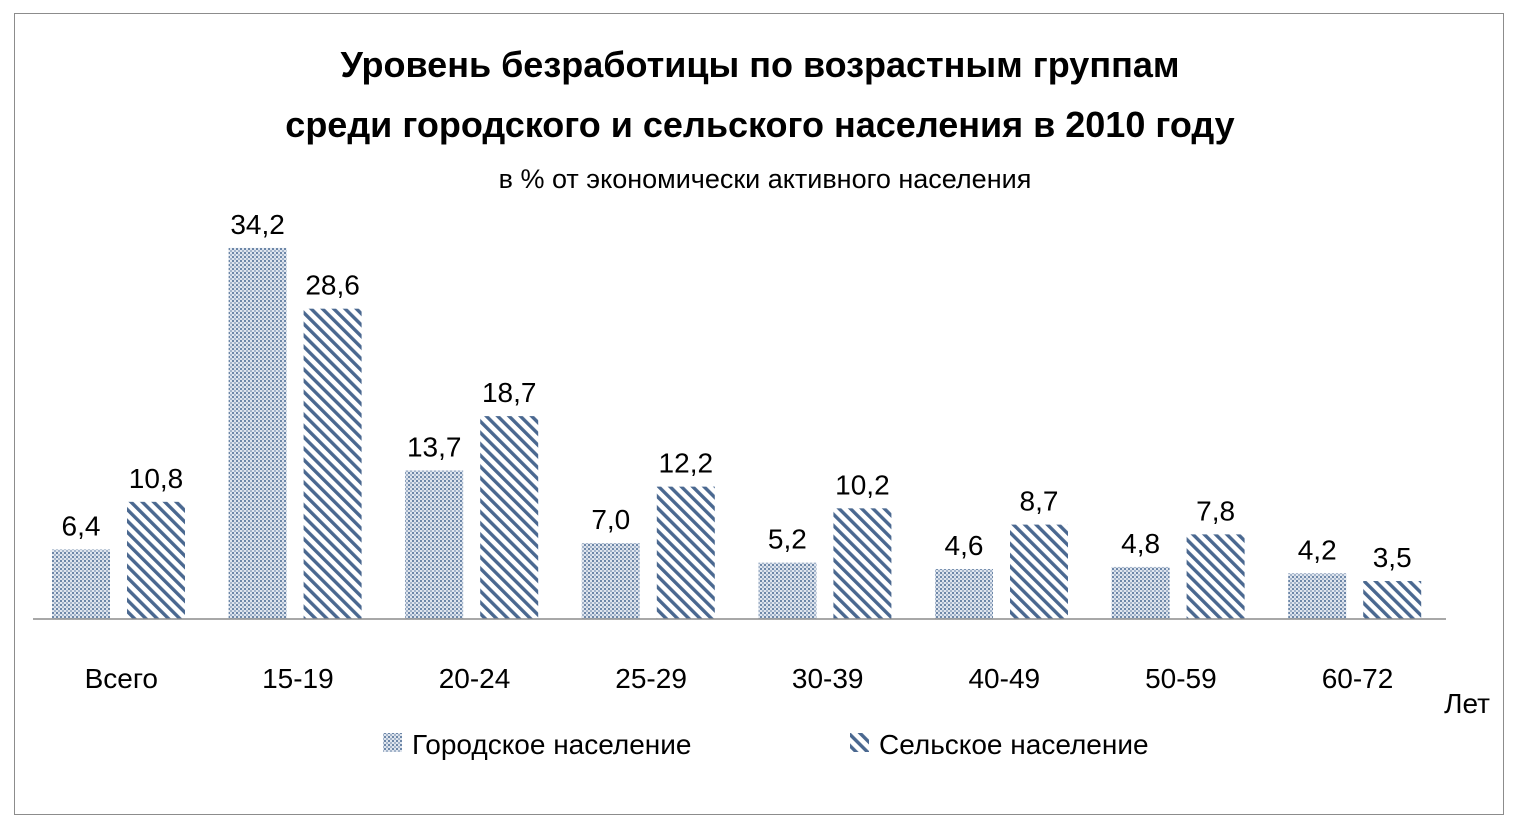 The height and width of the screenshot is (829, 1520). I want to click on data-label-urban-2: 13,7, so click(434, 446).